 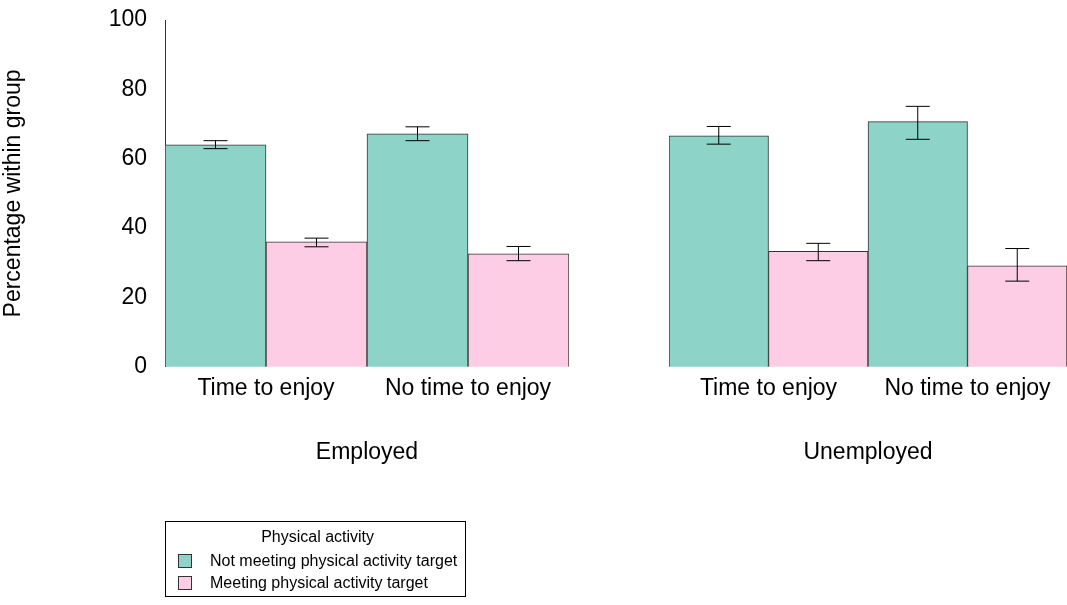 What do you see at coordinates (134, 226) in the screenshot?
I see `y-tick-label: 40` at bounding box center [134, 226].